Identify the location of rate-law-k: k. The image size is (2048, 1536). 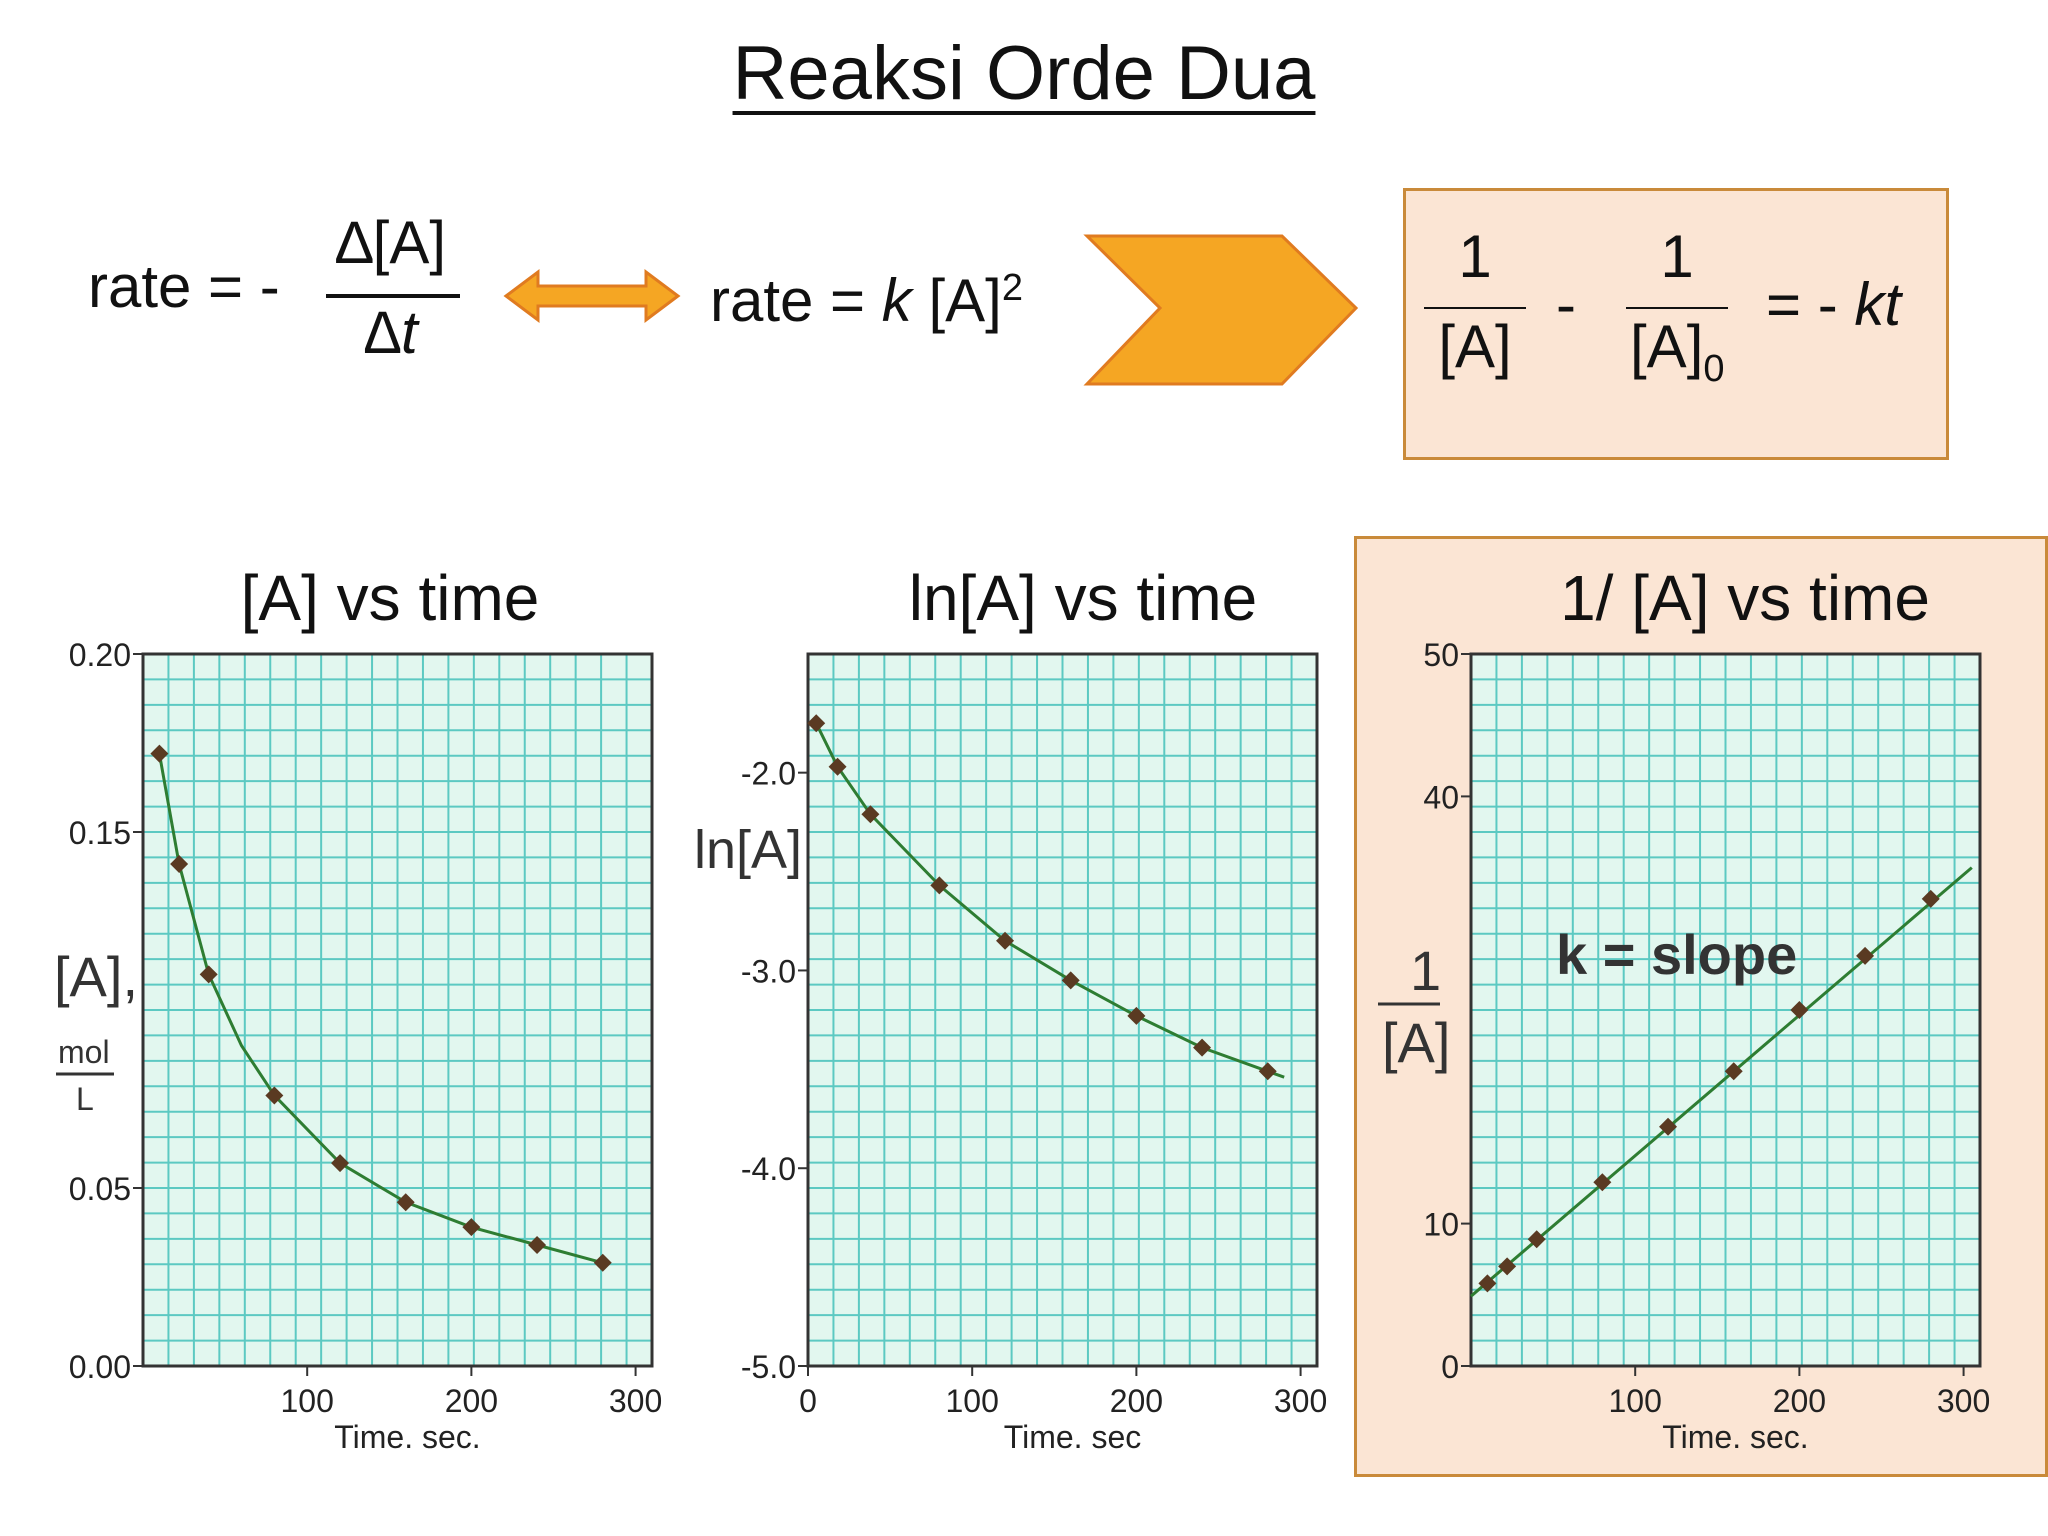
(896, 300).